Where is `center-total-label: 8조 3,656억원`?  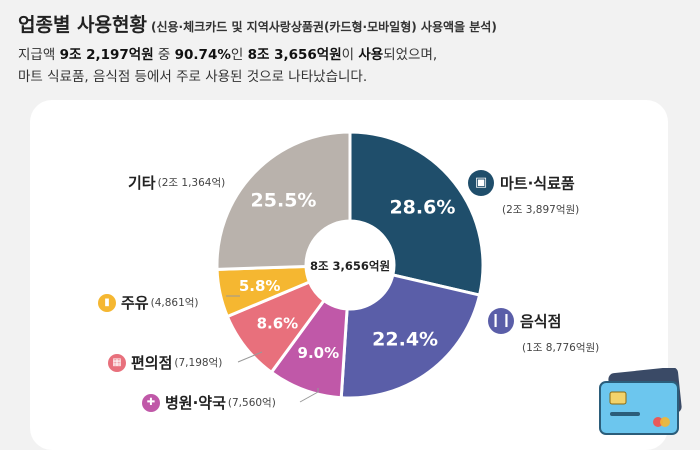 center-total-label: 8조 3,656억원 is located at coordinates (350, 266).